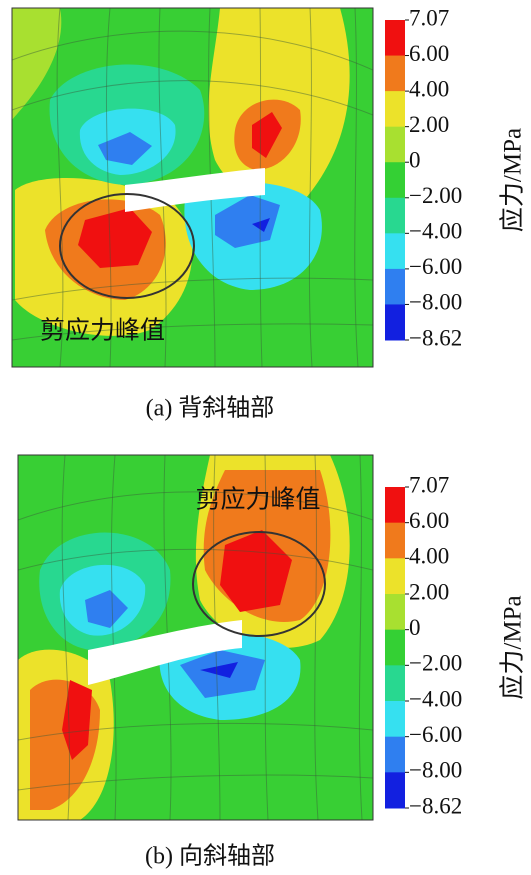  What do you see at coordinates (210, 408) in the screenshot?
I see `caption: (a) 背斜轴部` at bounding box center [210, 408].